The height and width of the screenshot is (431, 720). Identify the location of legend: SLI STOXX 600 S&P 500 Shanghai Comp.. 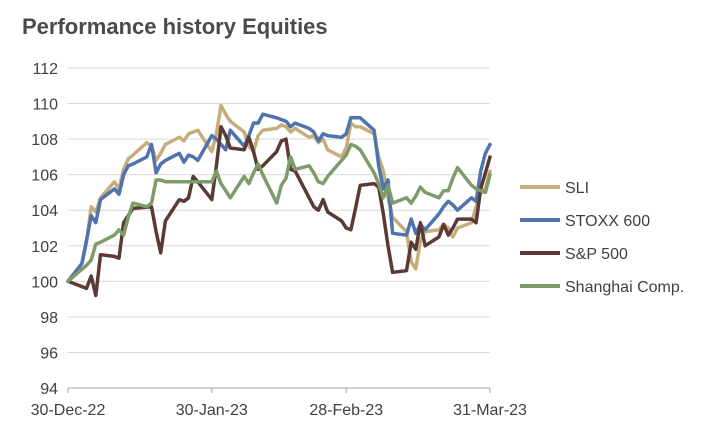
(602, 238).